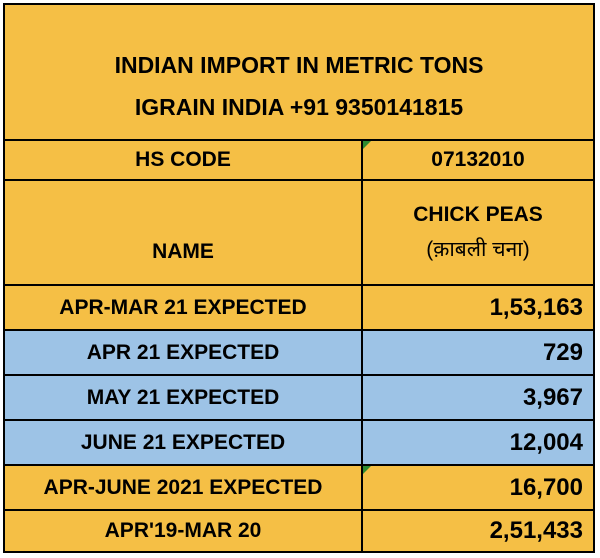 The image size is (600, 558). What do you see at coordinates (478, 249) in the screenshot?
I see `product-name-hindi: (क़ाबली चना)` at bounding box center [478, 249].